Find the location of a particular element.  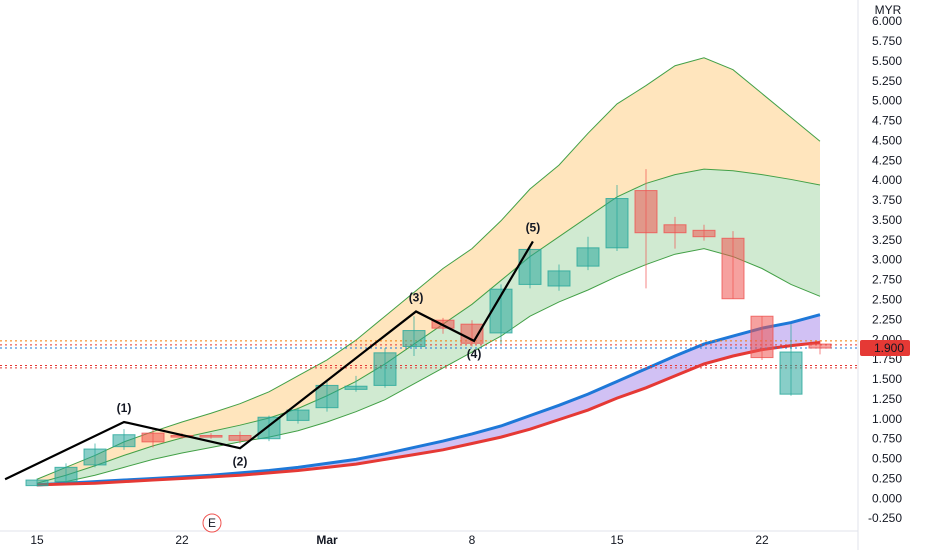

wave-label: (3) is located at coordinates (416, 298).